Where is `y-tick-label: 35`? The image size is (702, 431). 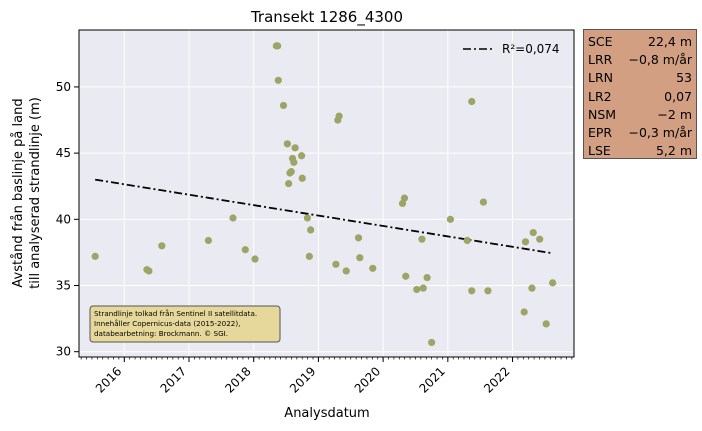 y-tick-label: 35 is located at coordinates (63, 286).